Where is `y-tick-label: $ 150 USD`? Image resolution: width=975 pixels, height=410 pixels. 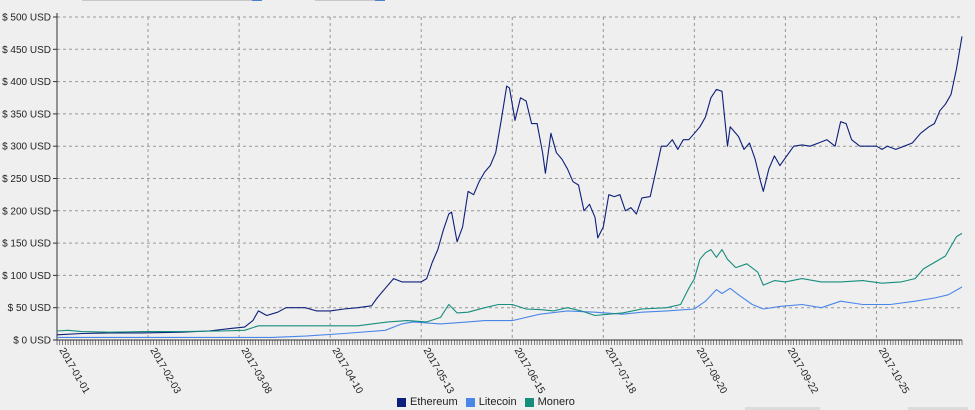
y-tick-label: $ 150 USD is located at coordinates (26, 244).